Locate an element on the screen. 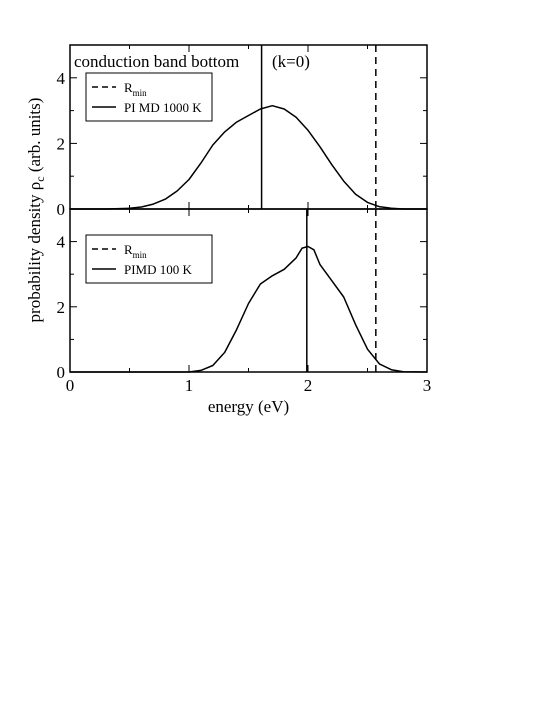 The image size is (545, 705). panel-title-left: conduction band bottom is located at coordinates (156, 61).